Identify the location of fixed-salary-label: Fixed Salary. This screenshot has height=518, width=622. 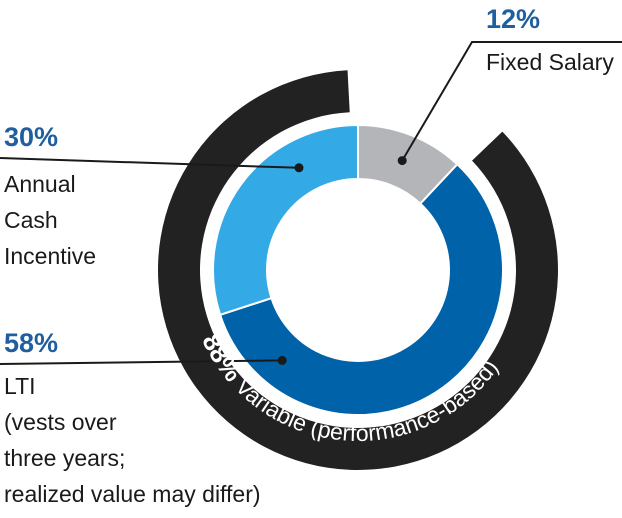
(550, 62).